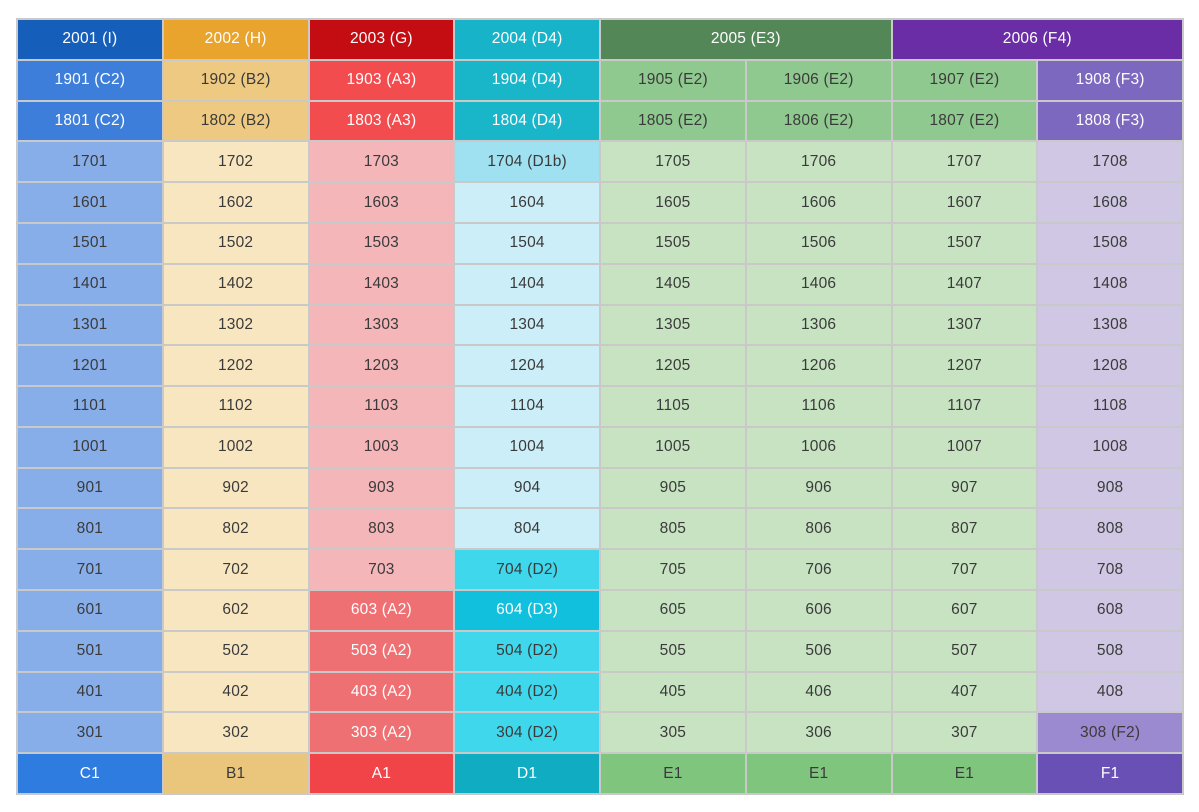  Describe the element at coordinates (90, 406) in the screenshot. I see `unit-cell-1101: 1101` at that location.